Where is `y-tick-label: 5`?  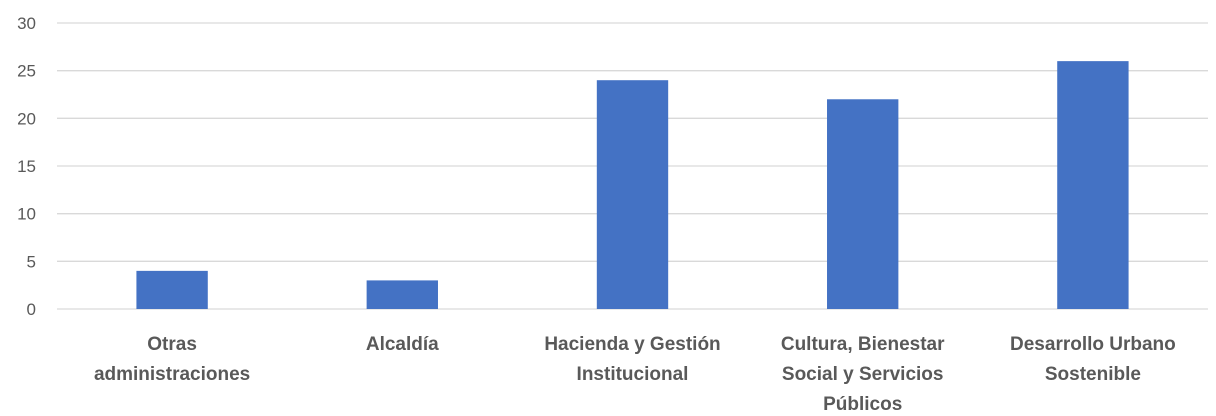 y-tick-label: 5 is located at coordinates (31, 261).